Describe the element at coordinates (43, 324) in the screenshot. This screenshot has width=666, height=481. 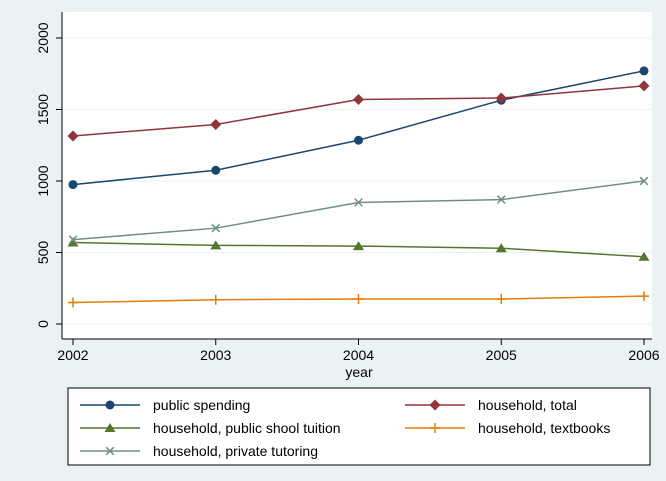
I see `y-tick-label: 0` at that location.